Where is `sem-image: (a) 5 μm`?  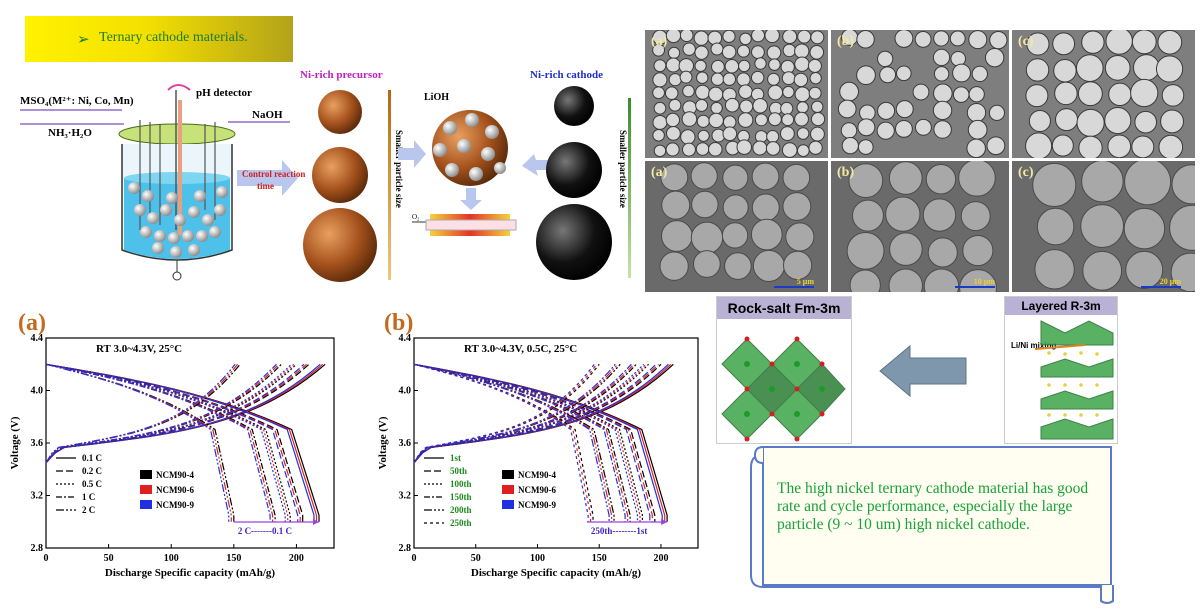
sem-image: (a) 5 μm is located at coordinates (736, 226).